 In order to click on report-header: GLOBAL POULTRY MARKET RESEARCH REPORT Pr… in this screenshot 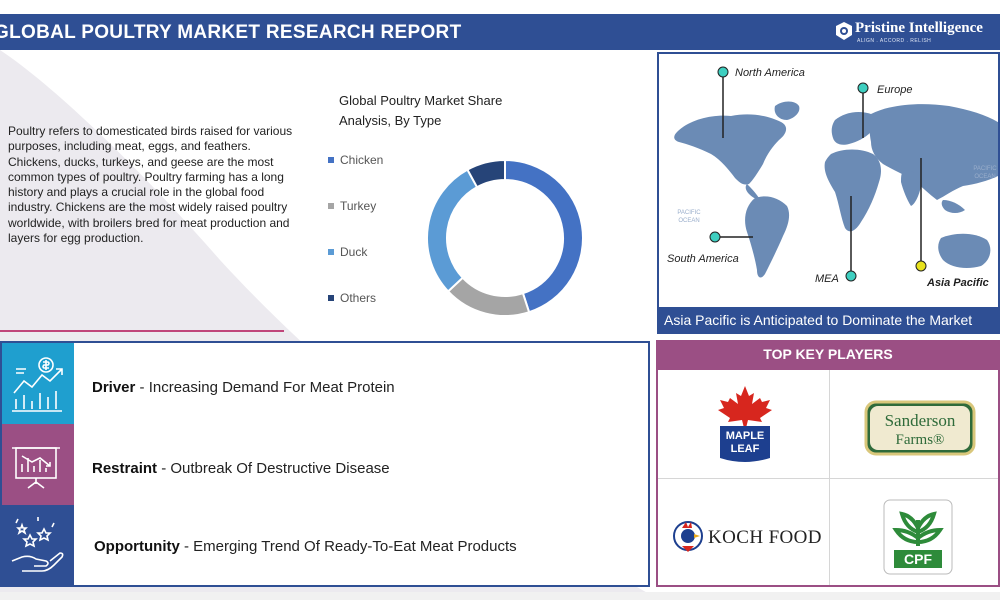, I will do `click(500, 32)`.